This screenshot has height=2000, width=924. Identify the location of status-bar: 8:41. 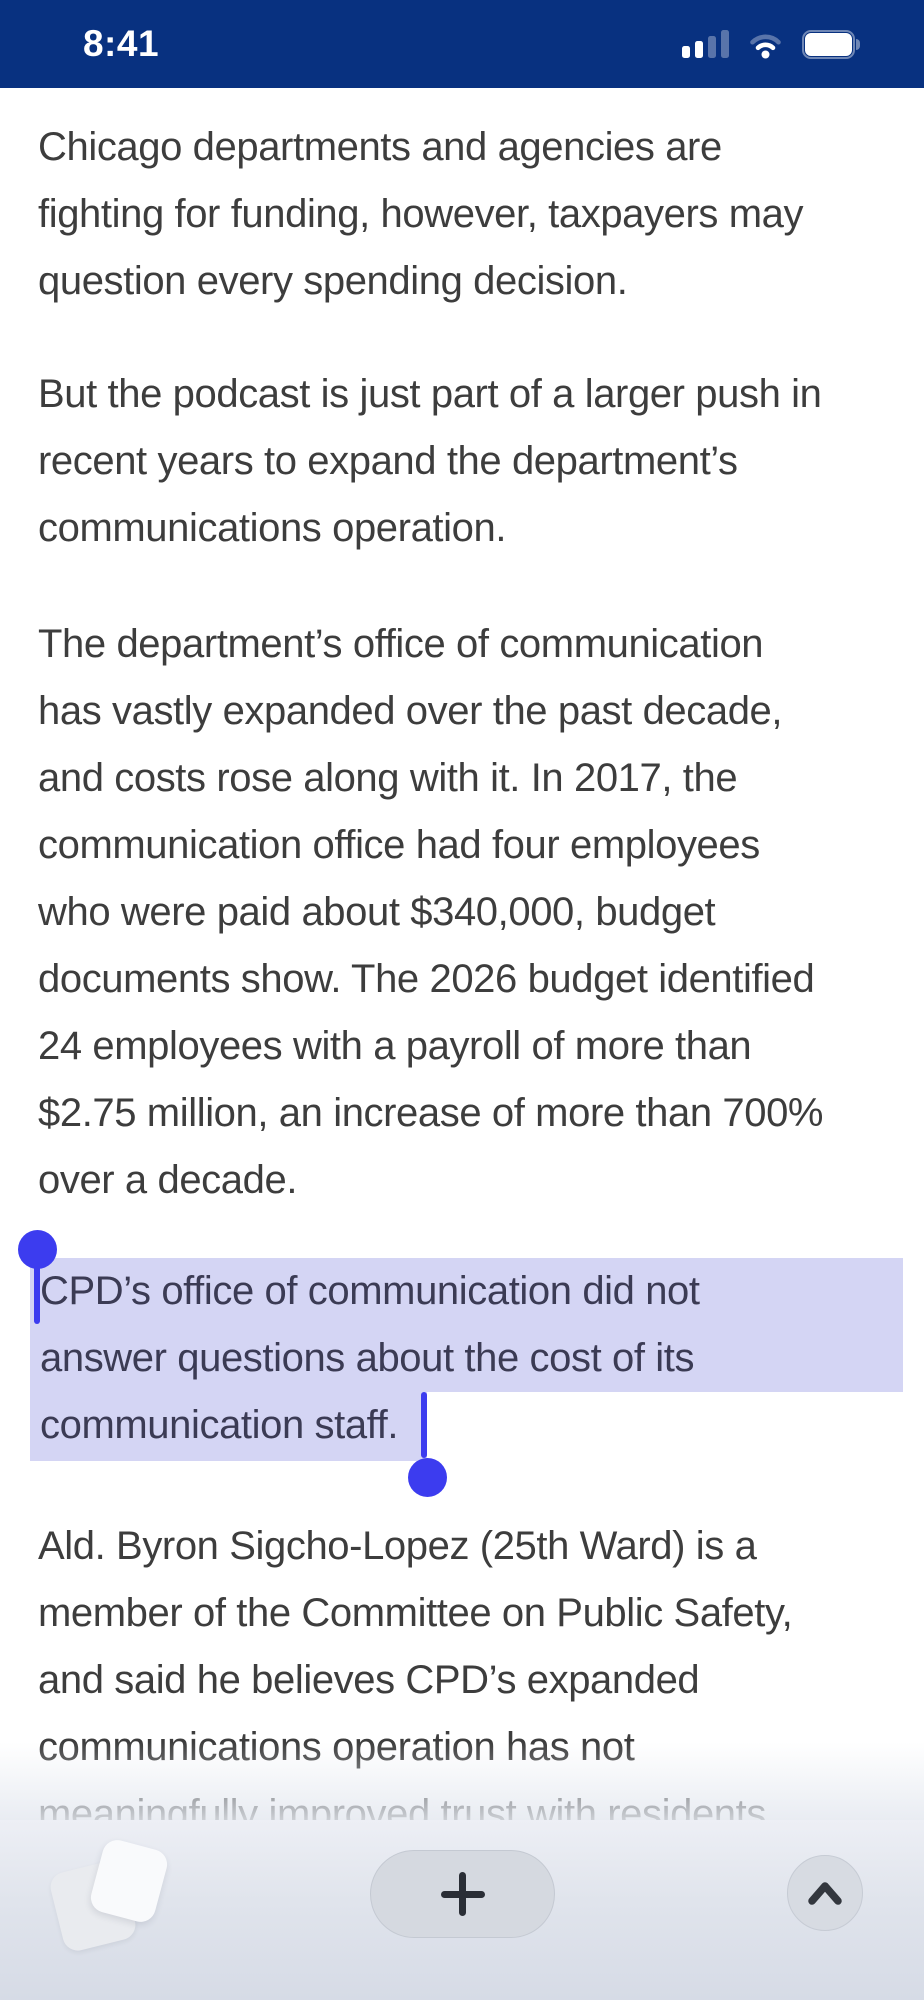
(462, 44).